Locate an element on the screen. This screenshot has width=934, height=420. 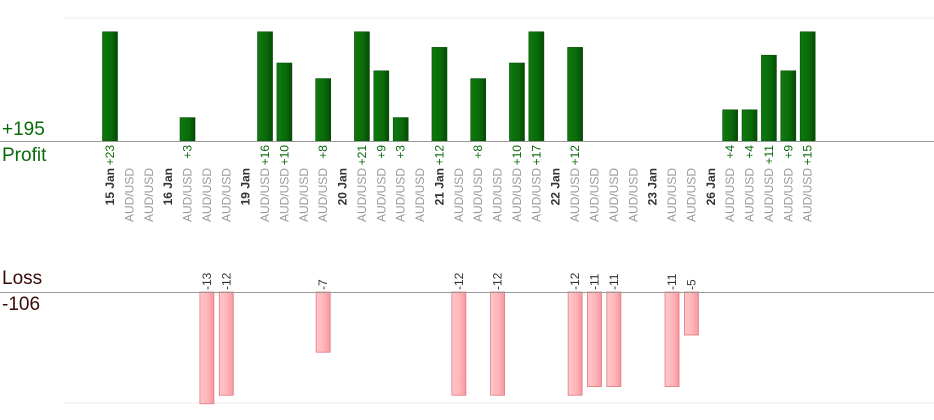
profit-label: Profit is located at coordinates (24, 155).